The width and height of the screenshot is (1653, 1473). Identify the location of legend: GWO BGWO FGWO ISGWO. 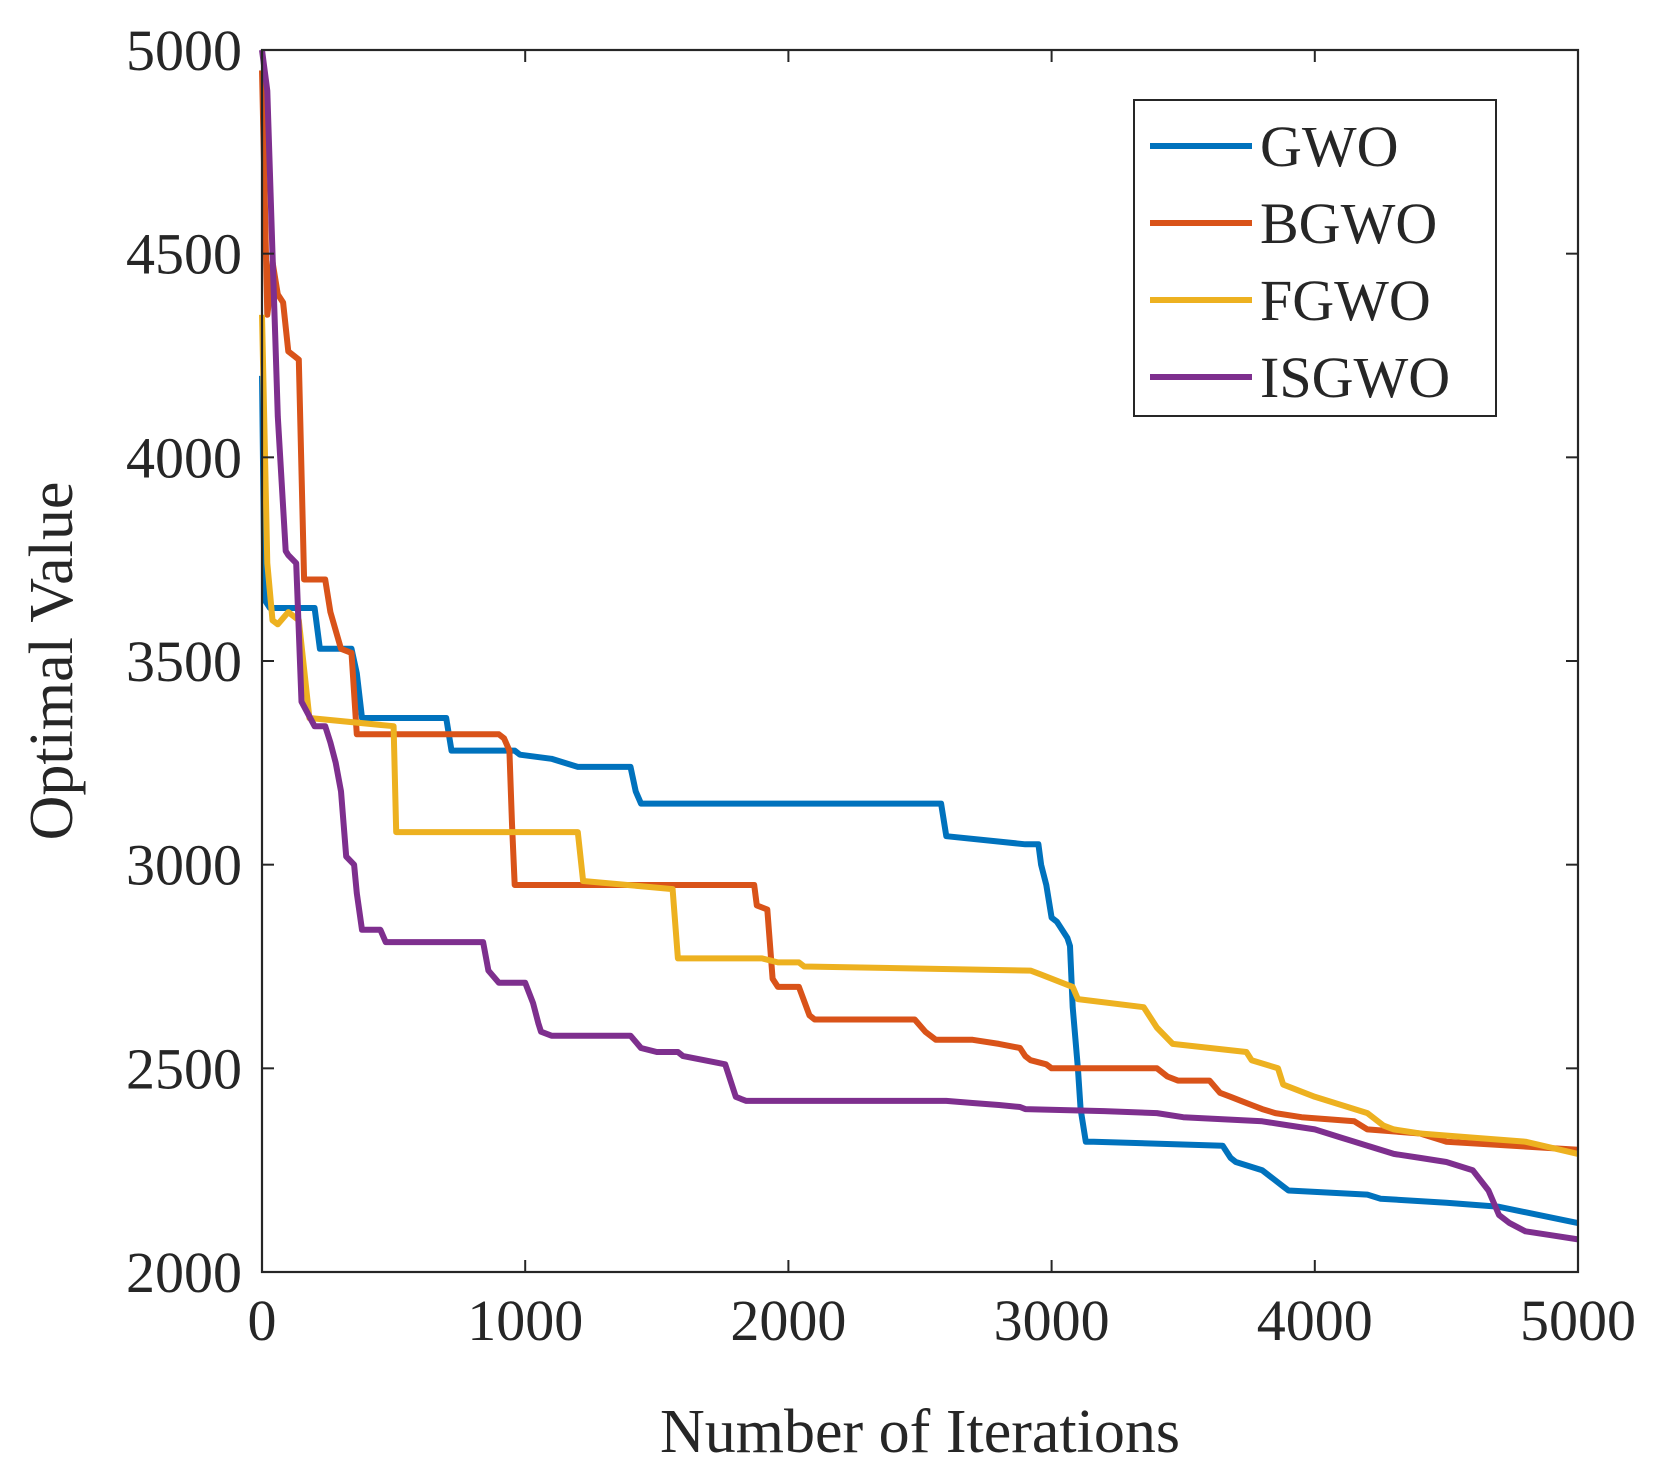
(1315, 258).